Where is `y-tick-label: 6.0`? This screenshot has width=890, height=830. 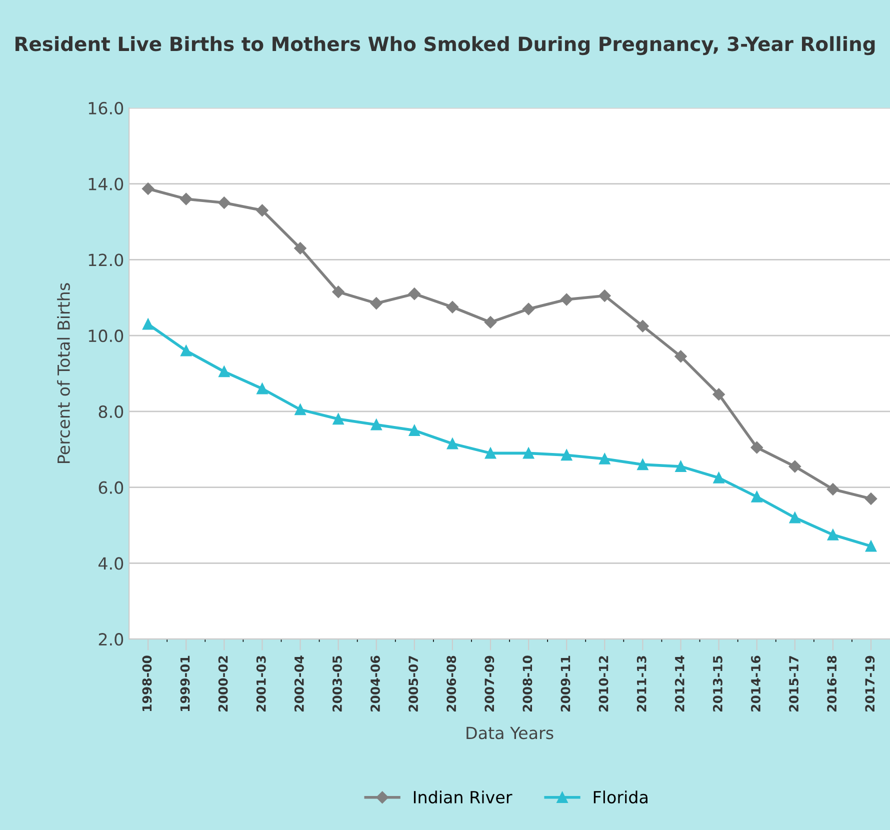 y-tick-label: 6.0 is located at coordinates (111, 487).